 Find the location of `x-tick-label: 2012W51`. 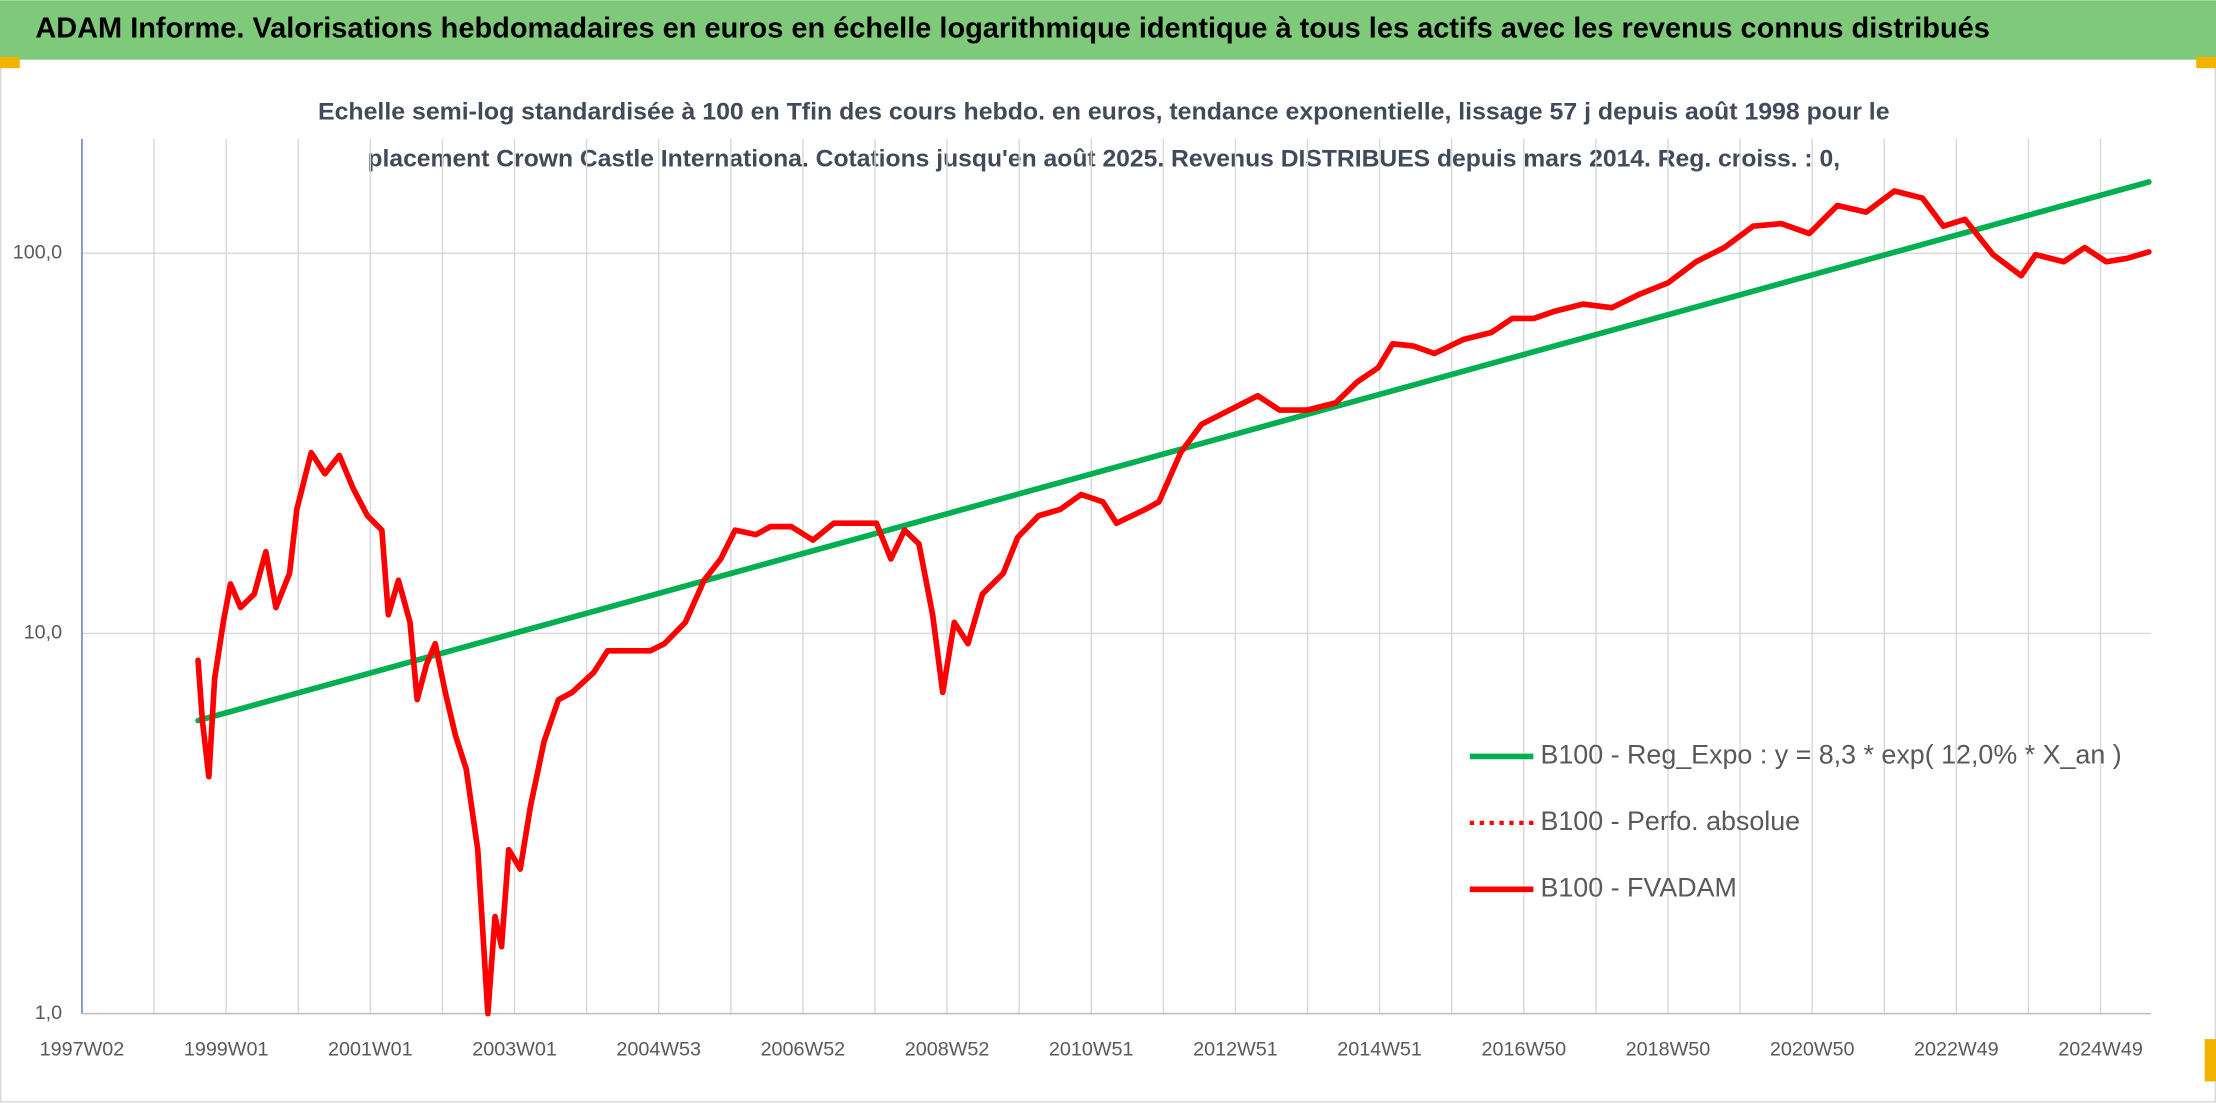

x-tick-label: 2012W51 is located at coordinates (1235, 1050).